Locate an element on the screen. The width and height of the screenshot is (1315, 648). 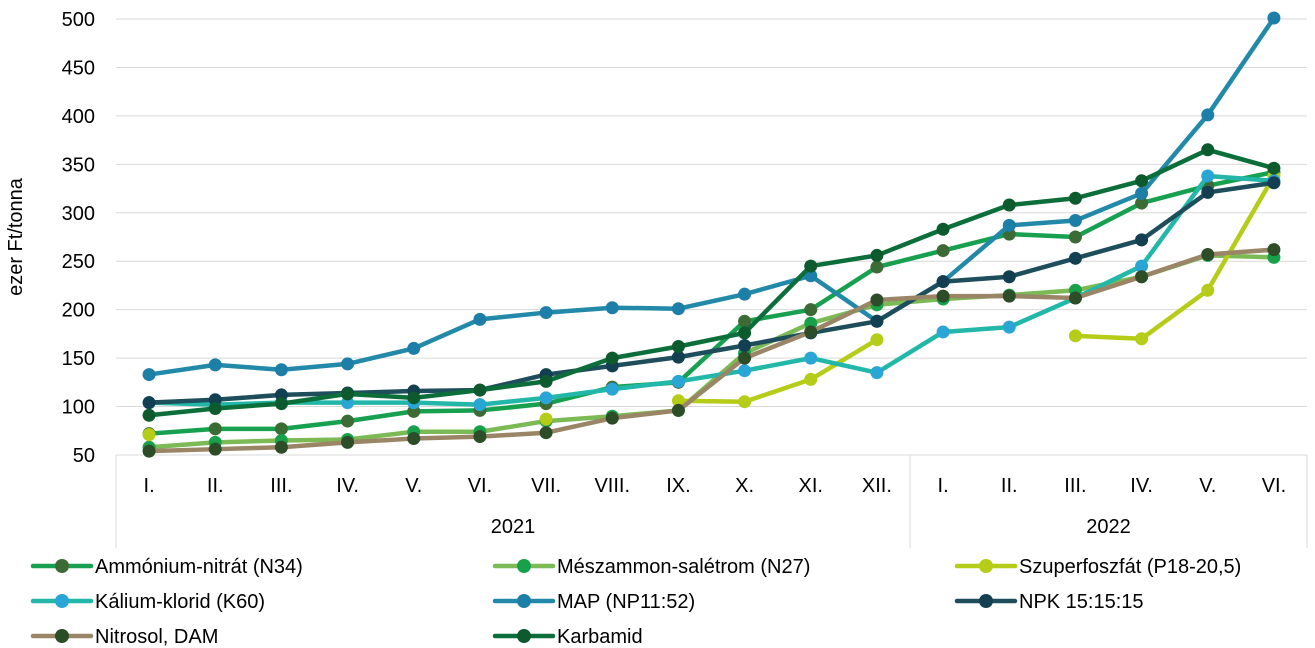
x-group-label: 2022 is located at coordinates (1108, 527).